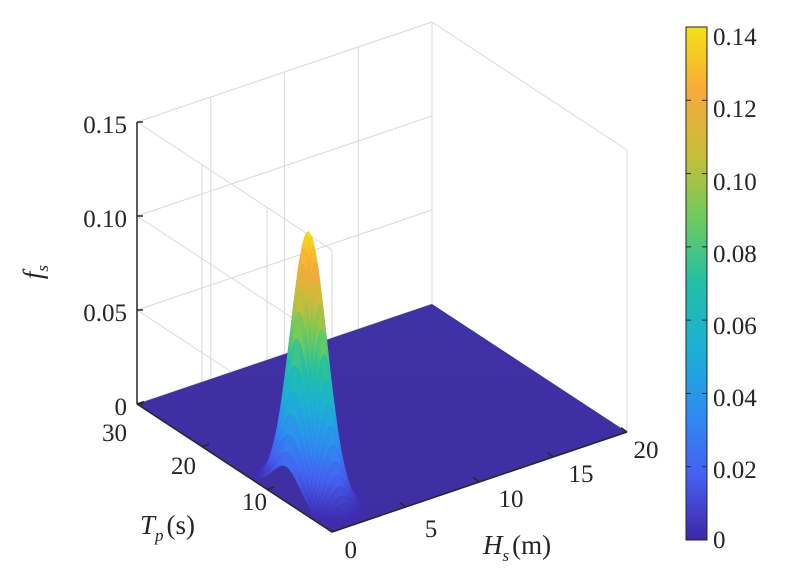 This screenshot has width=804, height=568. What do you see at coordinates (183, 466) in the screenshot?
I see `y-tick-label: 20` at bounding box center [183, 466].